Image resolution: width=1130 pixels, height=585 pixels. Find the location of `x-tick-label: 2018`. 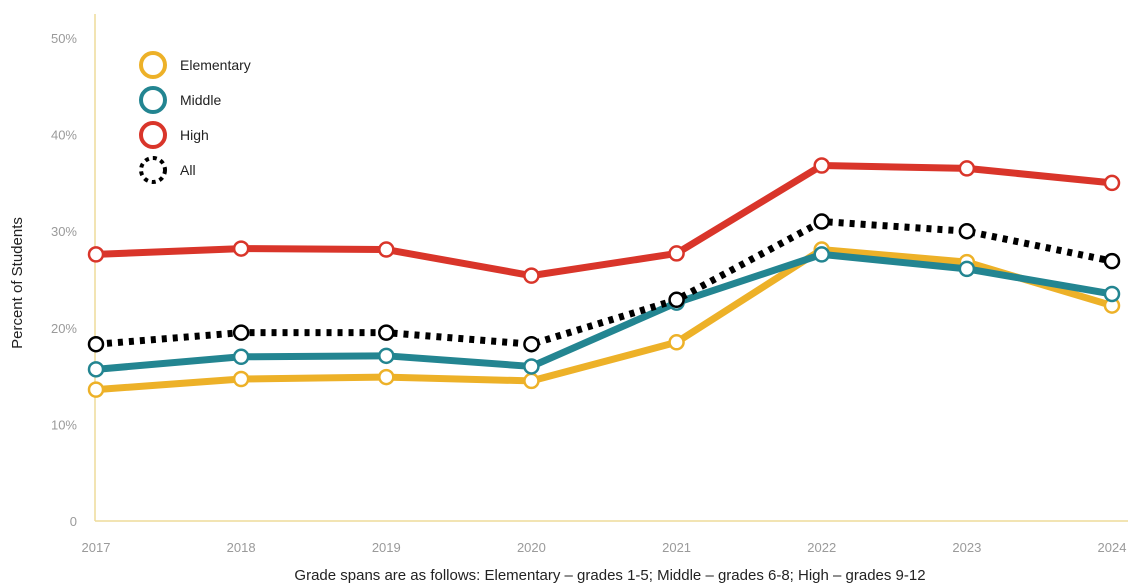

x-tick-label: 2018 is located at coordinates (241, 547).